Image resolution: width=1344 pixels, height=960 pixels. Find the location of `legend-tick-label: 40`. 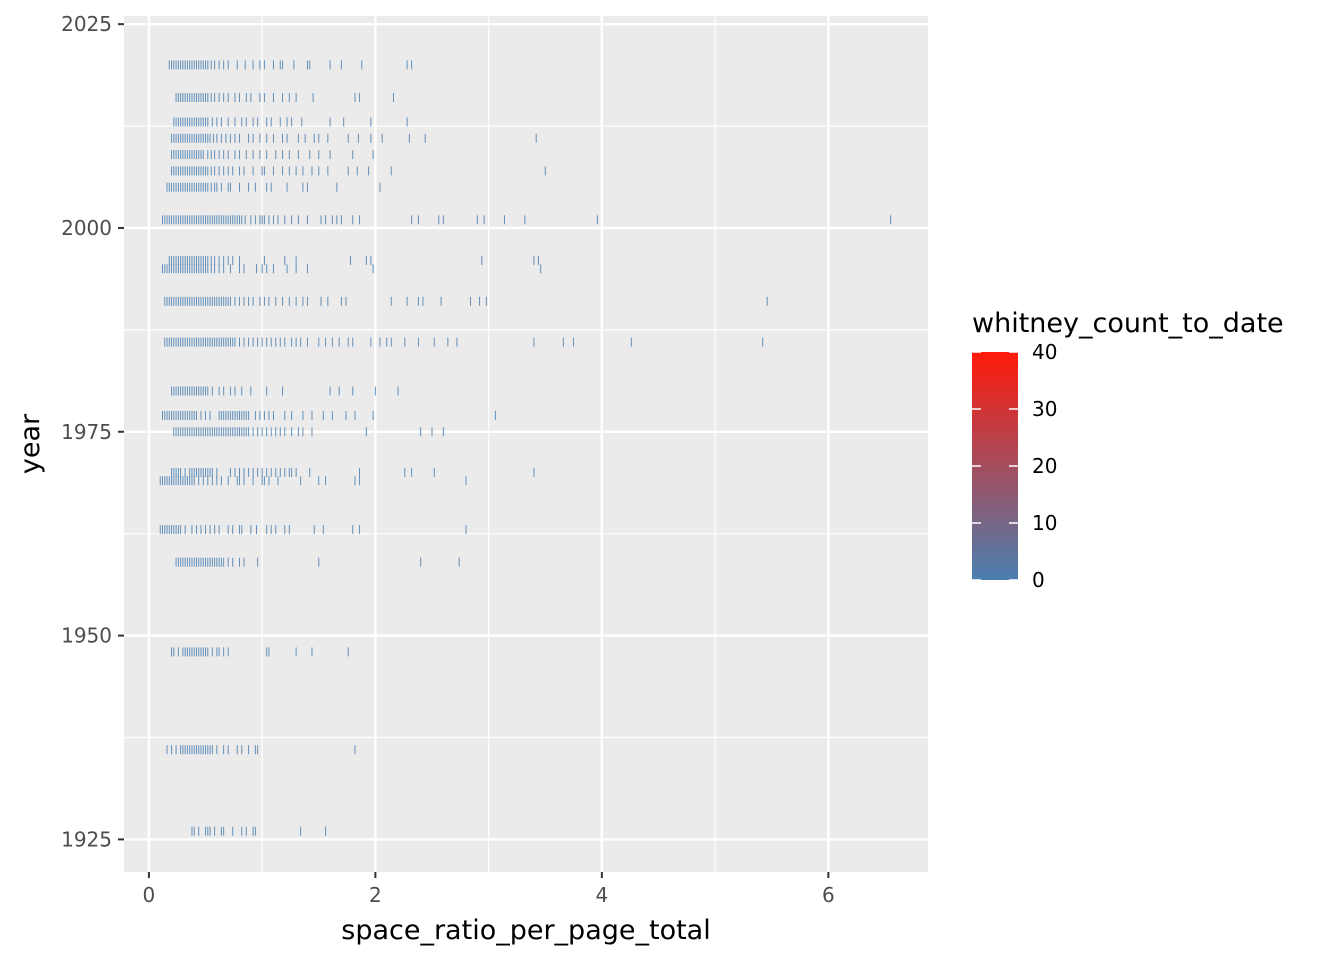

legend-tick-label: 40 is located at coordinates (1044, 352).